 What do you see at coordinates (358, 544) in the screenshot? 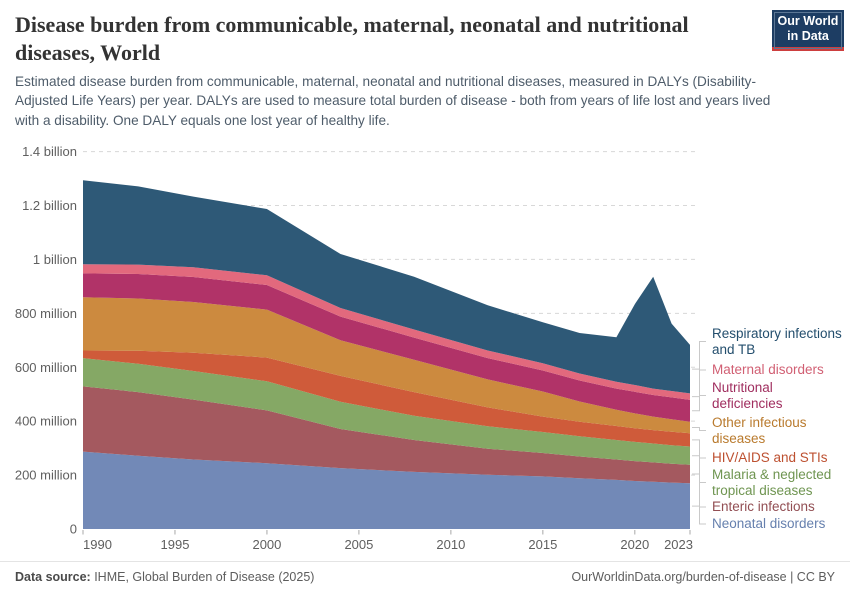
I see `x-axis-tick-label: 2005` at bounding box center [358, 544].